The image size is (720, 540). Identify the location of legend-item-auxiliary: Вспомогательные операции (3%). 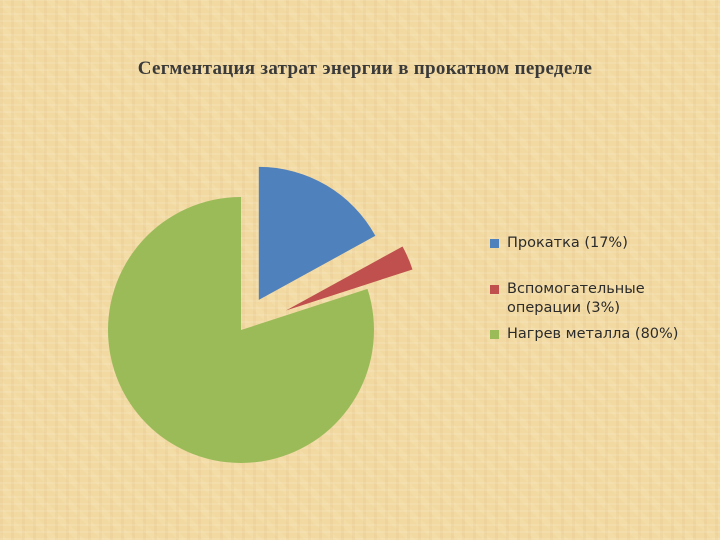
(600, 299).